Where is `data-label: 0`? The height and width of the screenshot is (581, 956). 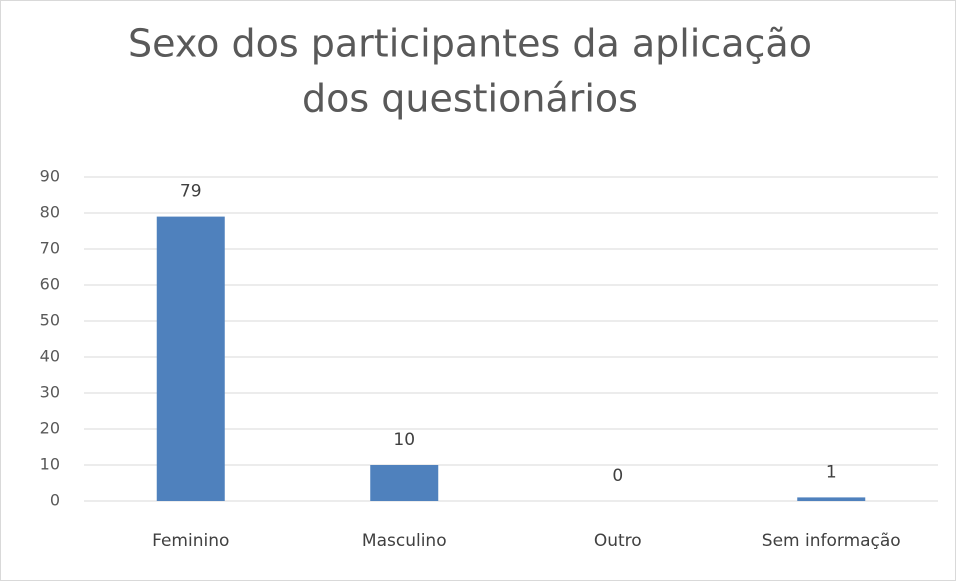 data-label: 0 is located at coordinates (617, 476).